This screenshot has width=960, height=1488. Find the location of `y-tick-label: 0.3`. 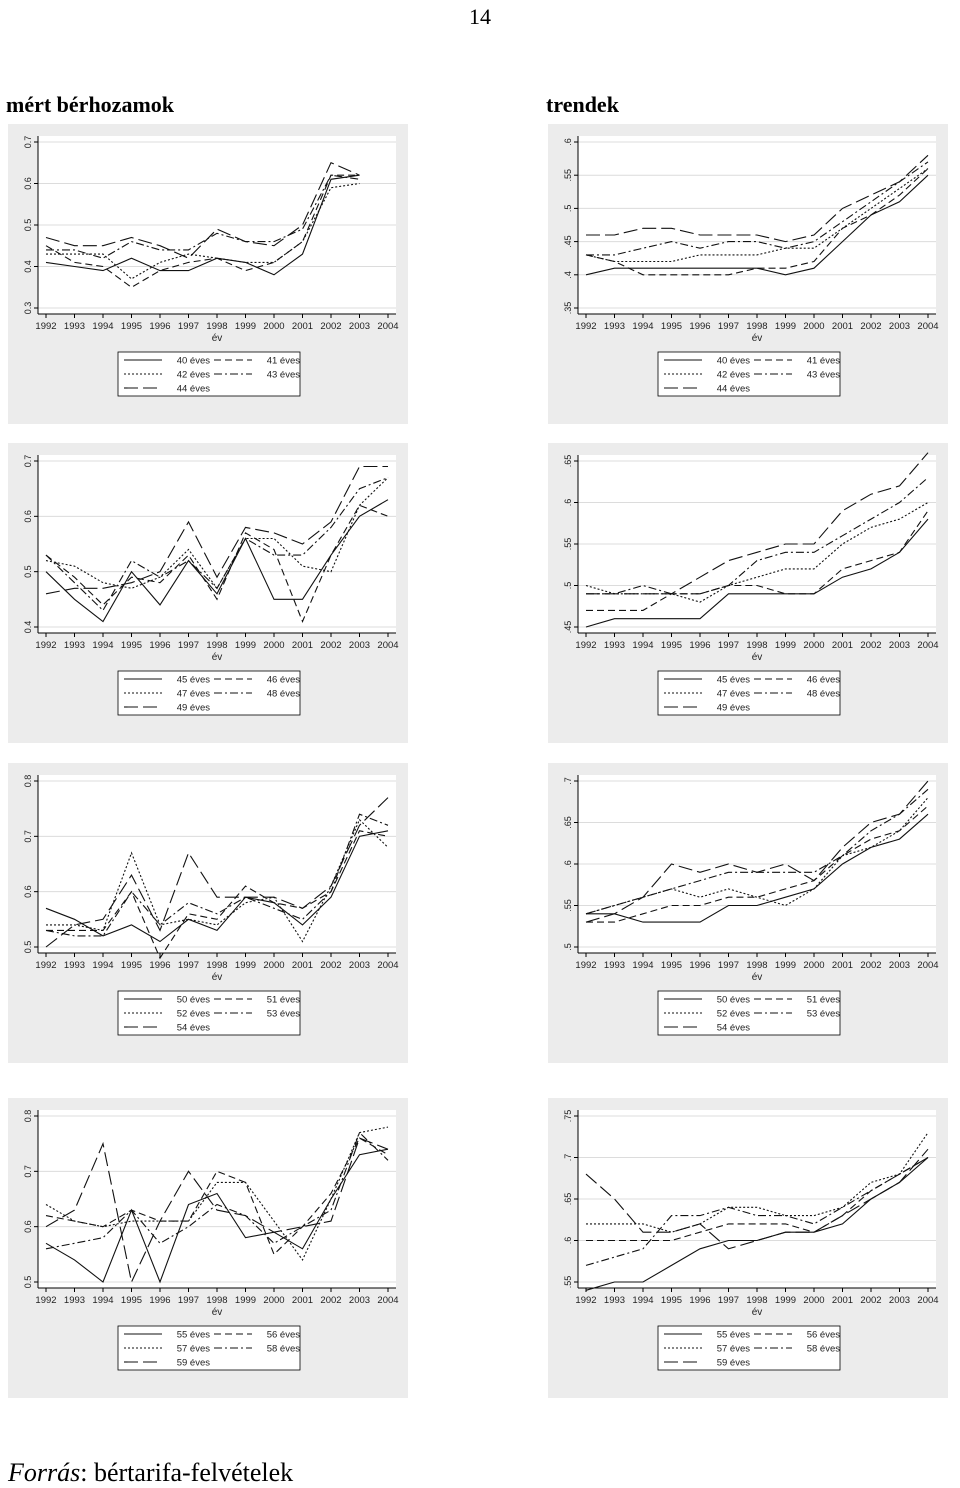

y-tick-label: 0.3 is located at coordinates (28, 308).